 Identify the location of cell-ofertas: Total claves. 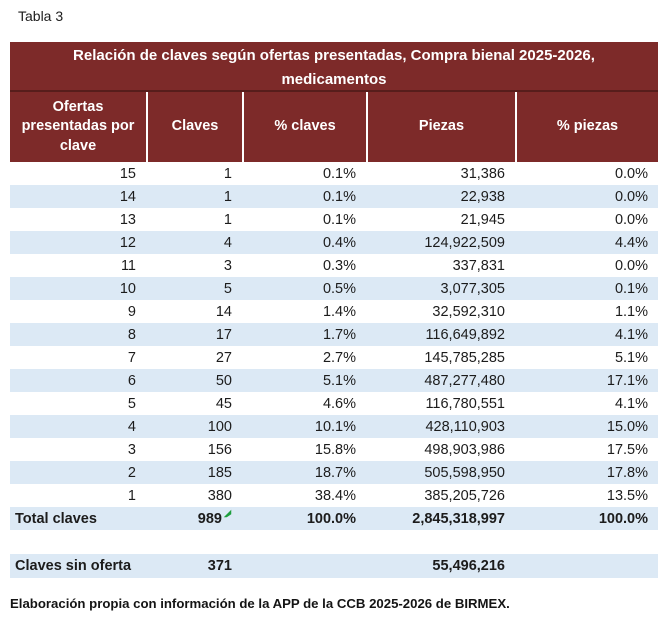
(78, 519).